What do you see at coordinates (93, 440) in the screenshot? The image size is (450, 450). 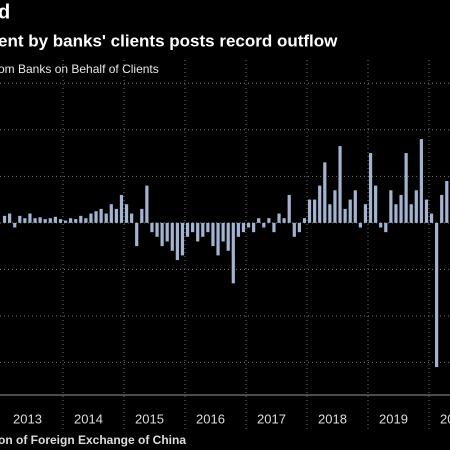 I see `source: on of Foreign Exchange of China` at bounding box center [93, 440].